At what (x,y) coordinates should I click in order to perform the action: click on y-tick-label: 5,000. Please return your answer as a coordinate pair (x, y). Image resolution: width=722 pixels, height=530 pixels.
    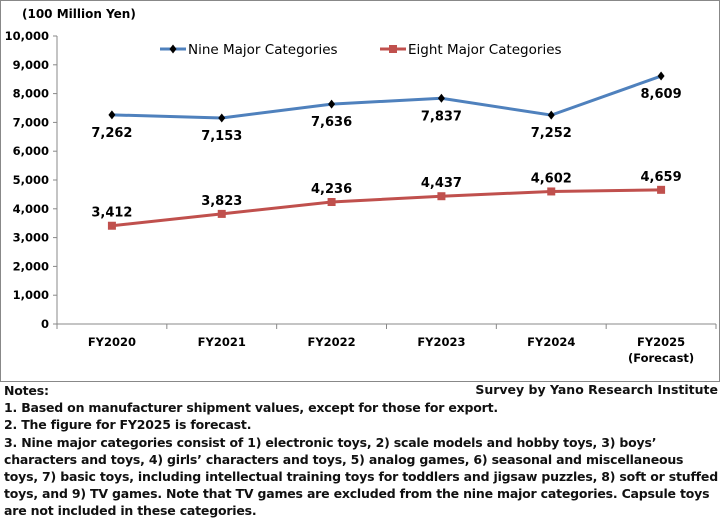
    Looking at the image, I should click on (31, 180).